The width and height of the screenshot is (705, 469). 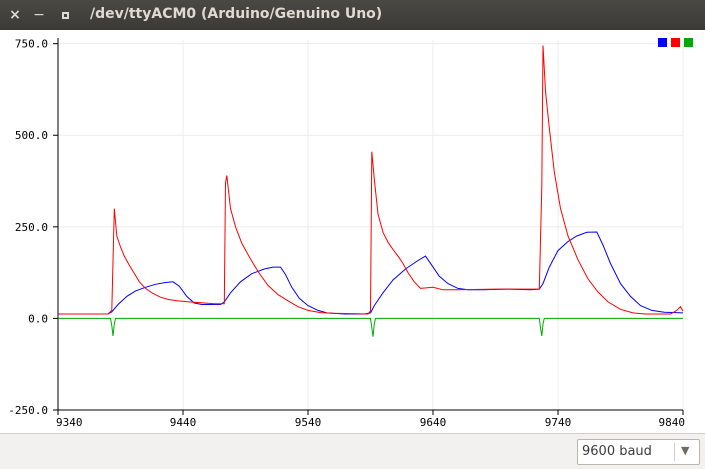 I want to click on x-tick-label: 9840, so click(x=672, y=422).